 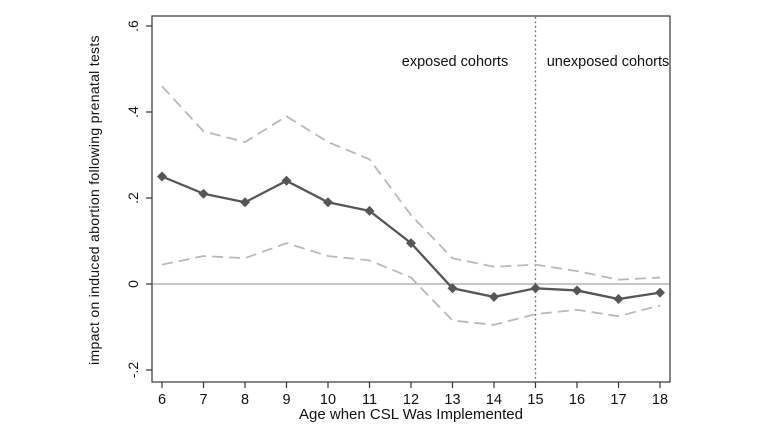 I want to click on x-tick-label: 15, so click(x=535, y=400).